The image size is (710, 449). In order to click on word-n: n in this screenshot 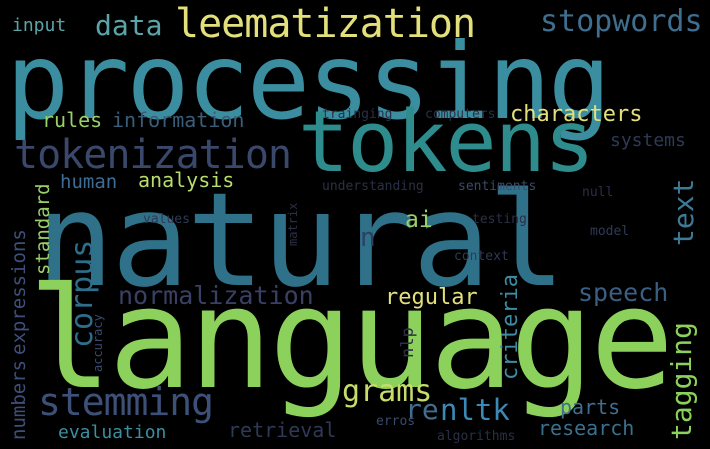, I will do `click(368, 238)`.